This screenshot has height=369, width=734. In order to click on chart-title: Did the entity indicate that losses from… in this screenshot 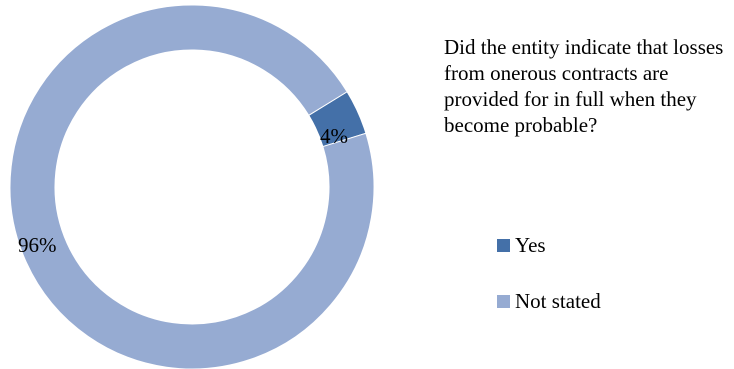, I will do `click(584, 86)`.